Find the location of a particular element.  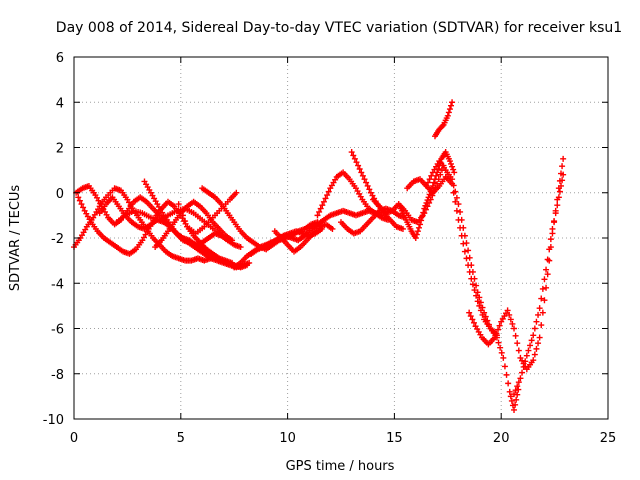

y-tick-label: 4 is located at coordinates (60, 103).